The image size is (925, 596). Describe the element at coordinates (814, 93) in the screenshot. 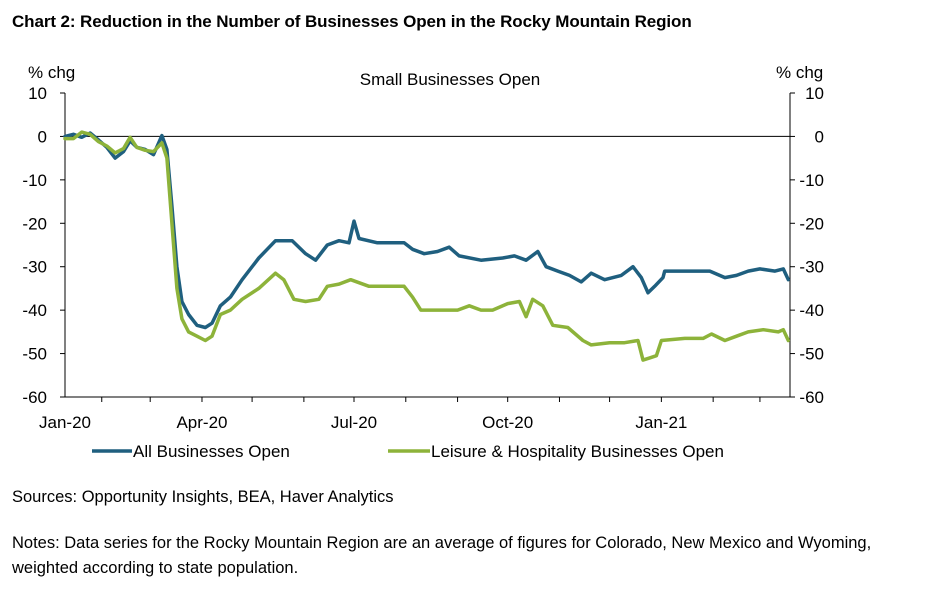

I see `y-tick-label-right: 10` at that location.